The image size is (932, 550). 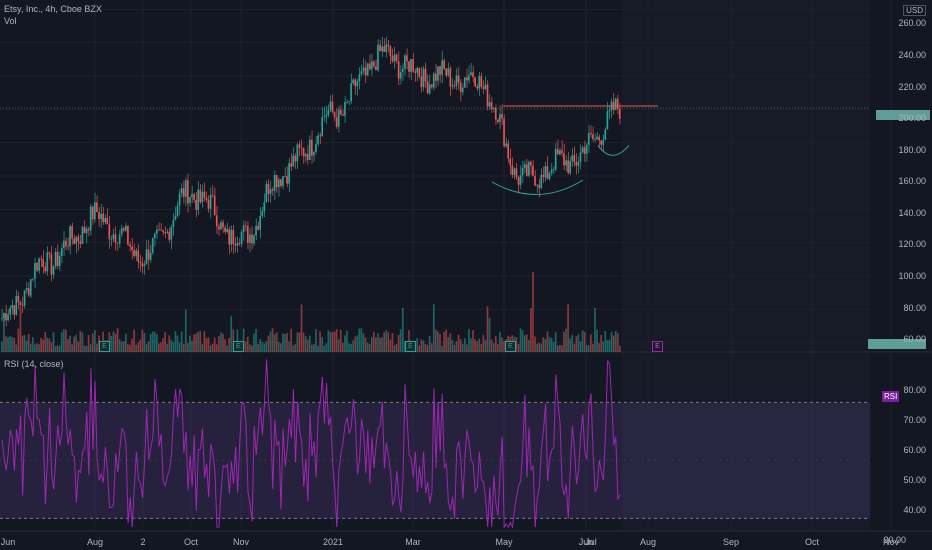 I want to click on cup-curve, so click(x=537, y=187).